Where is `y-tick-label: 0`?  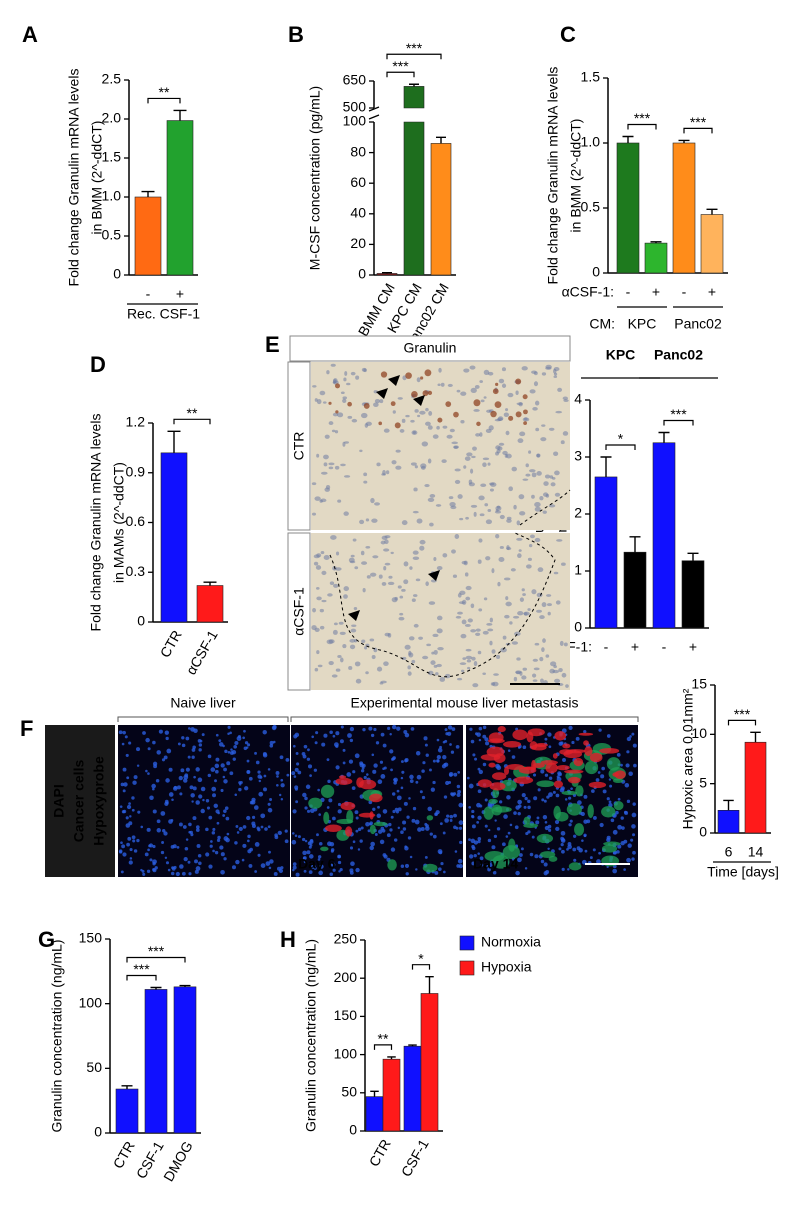
y-tick-label: 0 is located at coordinates (117, 274).